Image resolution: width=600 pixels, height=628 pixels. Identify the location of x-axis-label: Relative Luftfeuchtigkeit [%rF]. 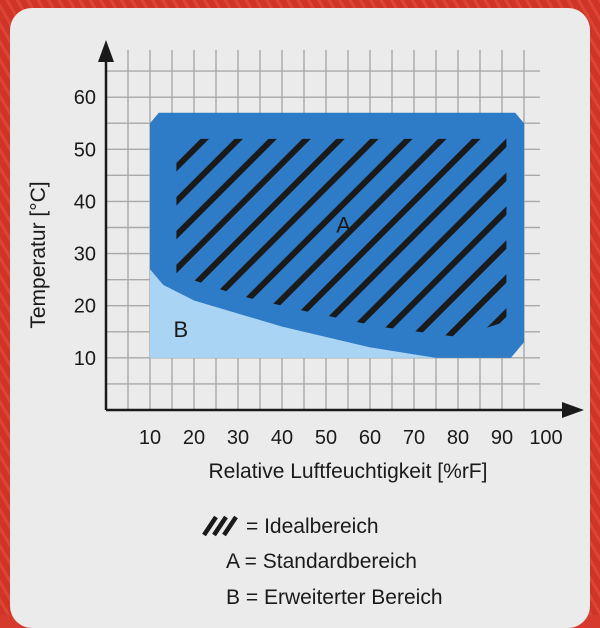
(348, 471).